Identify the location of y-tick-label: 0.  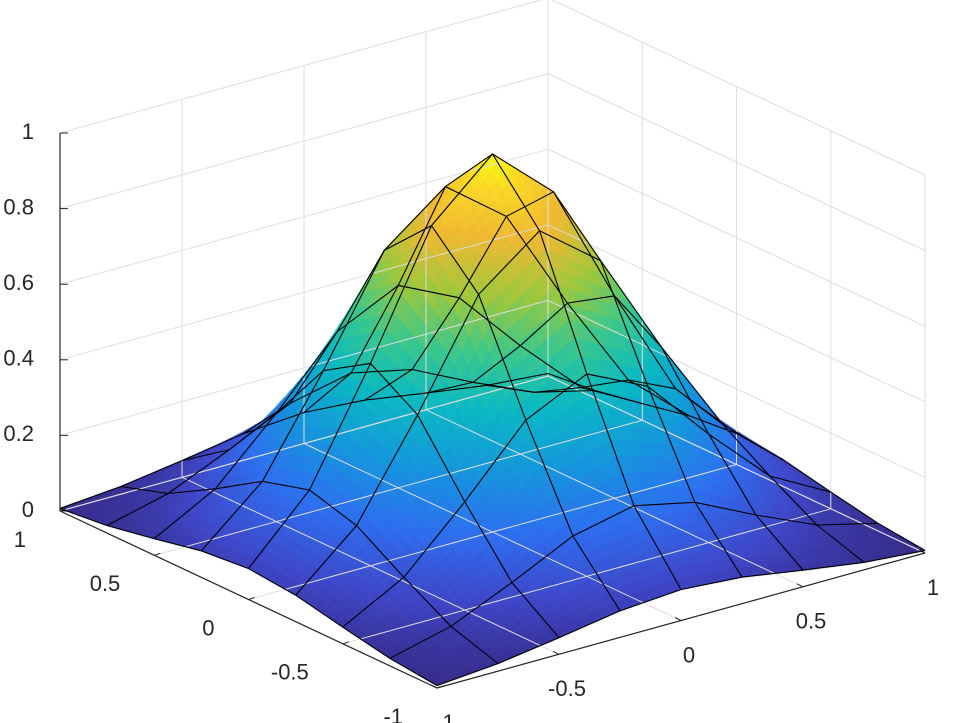
(208, 627).